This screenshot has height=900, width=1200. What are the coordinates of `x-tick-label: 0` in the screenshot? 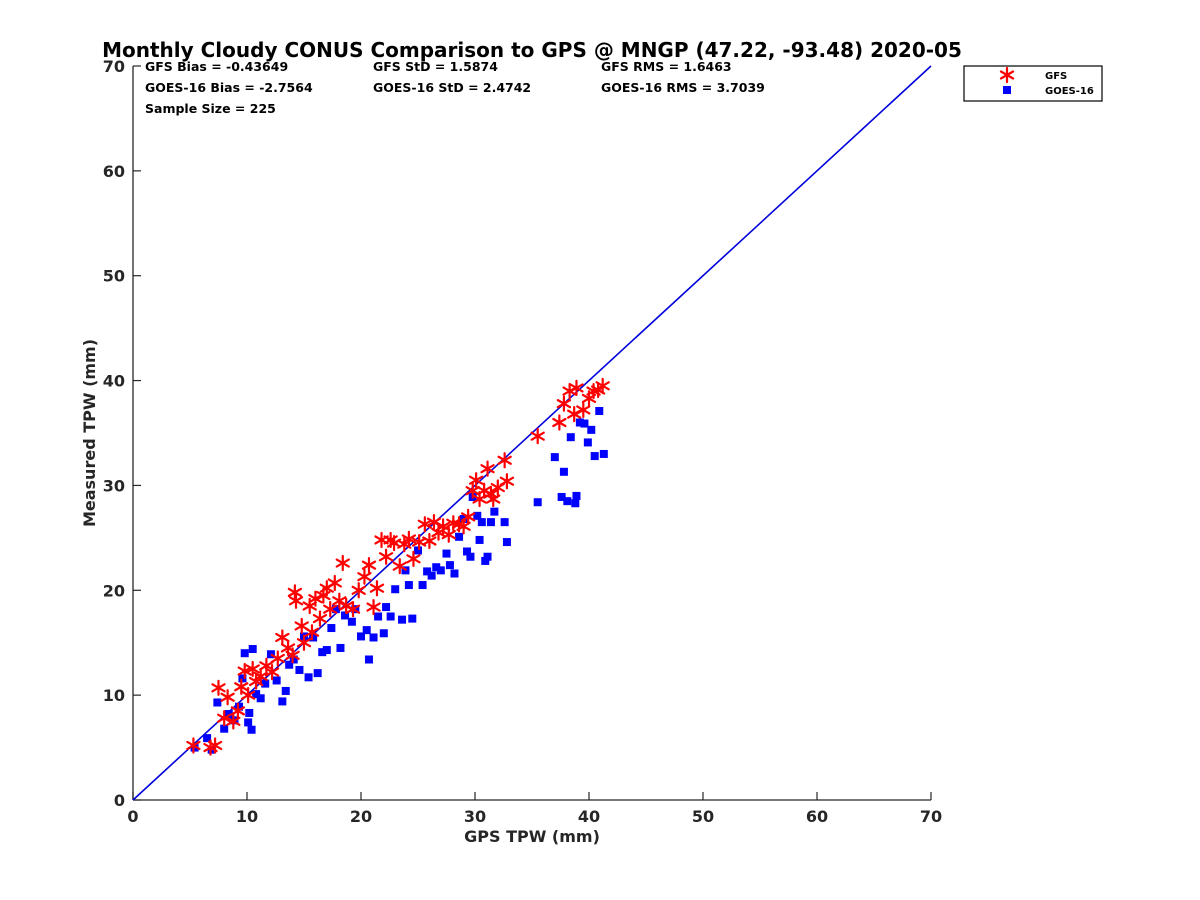 It's located at (132, 816).